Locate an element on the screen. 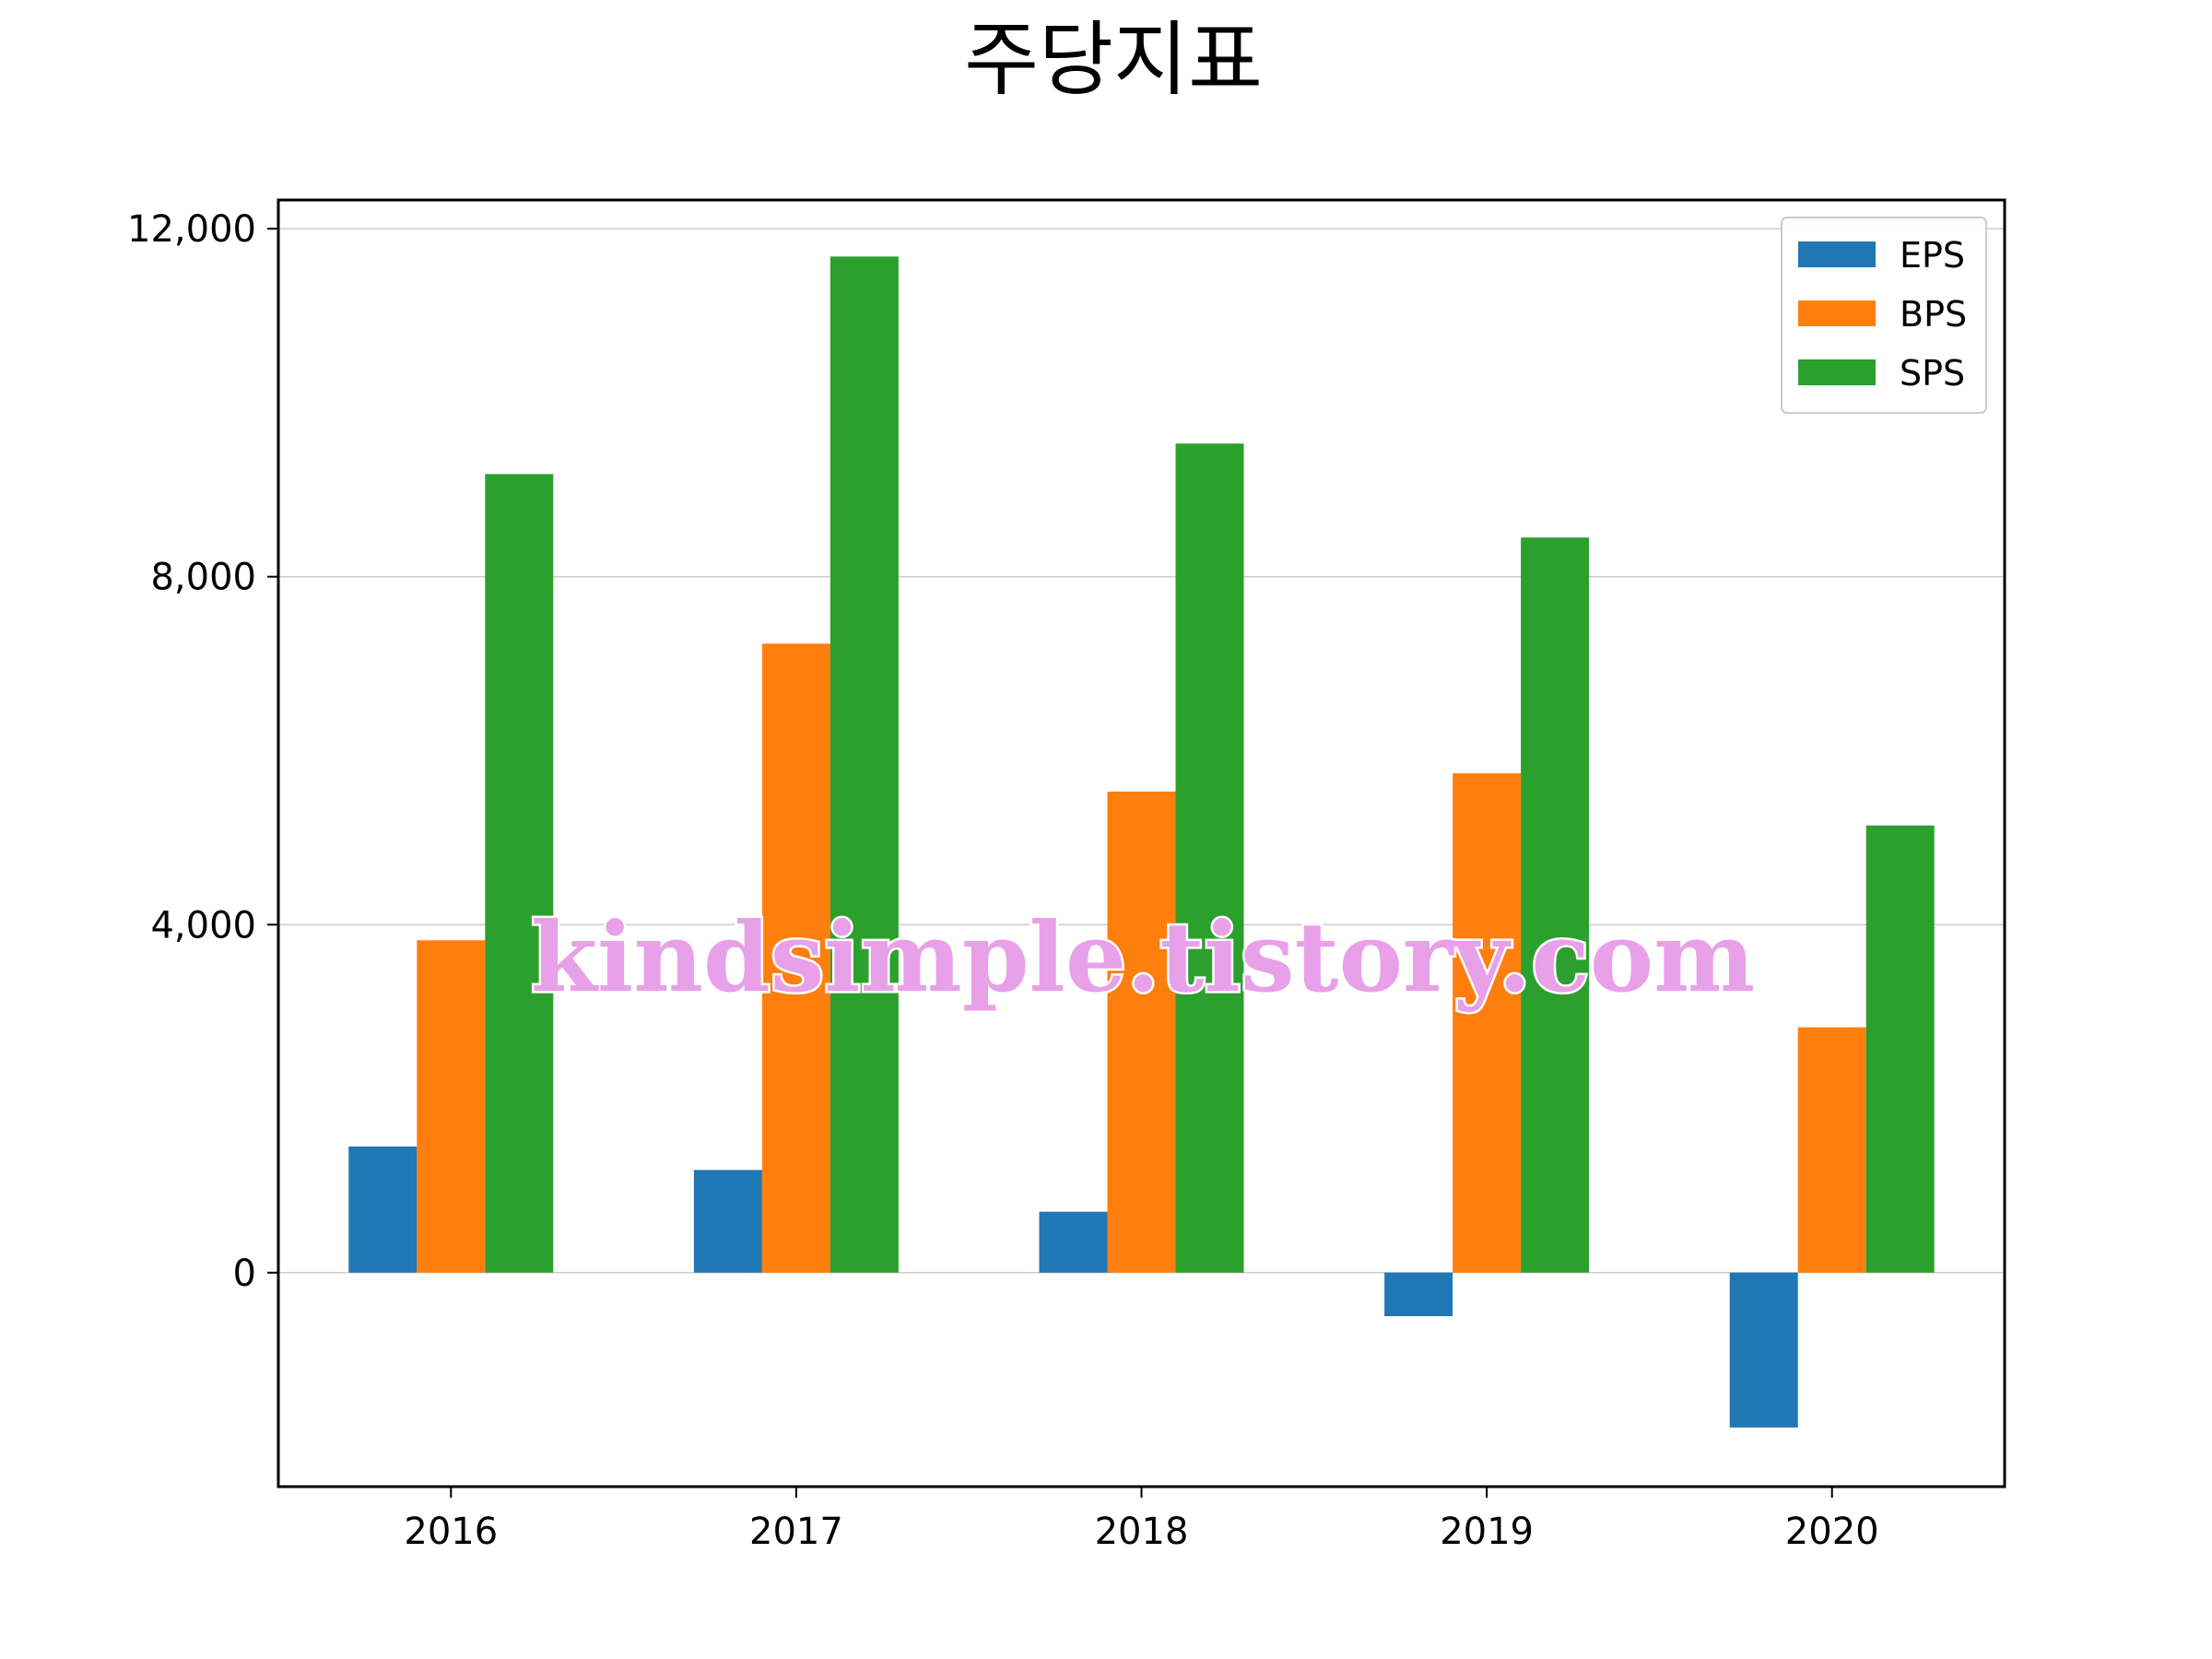 The width and height of the screenshot is (2212, 1659). x-tick-label: 2017 is located at coordinates (796, 1532).